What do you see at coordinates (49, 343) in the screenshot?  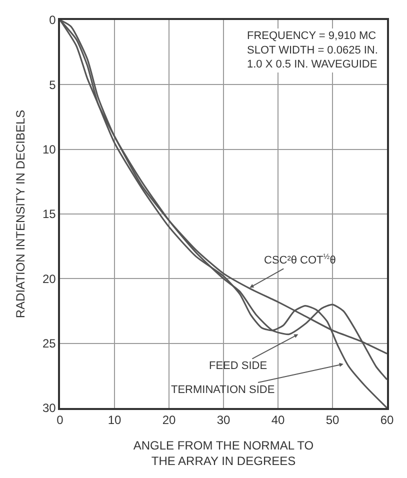 I see `y-tick-label: 25` at bounding box center [49, 343].